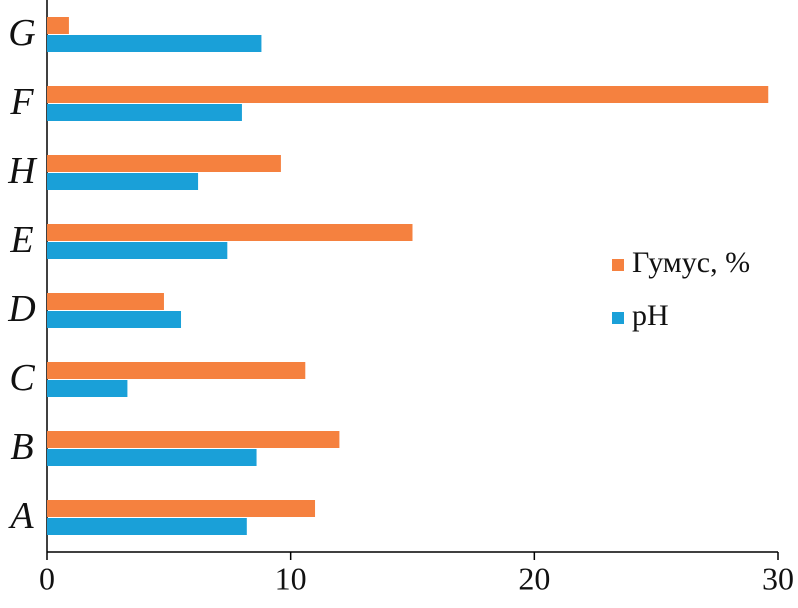 This screenshot has height=608, width=798. What do you see at coordinates (22, 378) in the screenshot?
I see `y-tick-label: C` at bounding box center [22, 378].